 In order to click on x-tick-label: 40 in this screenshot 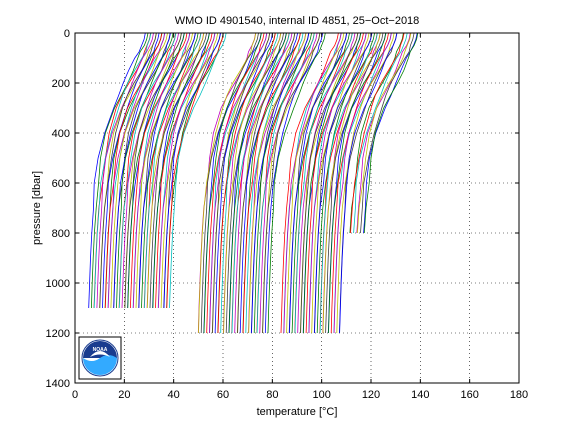, I will do `click(174, 395)`.